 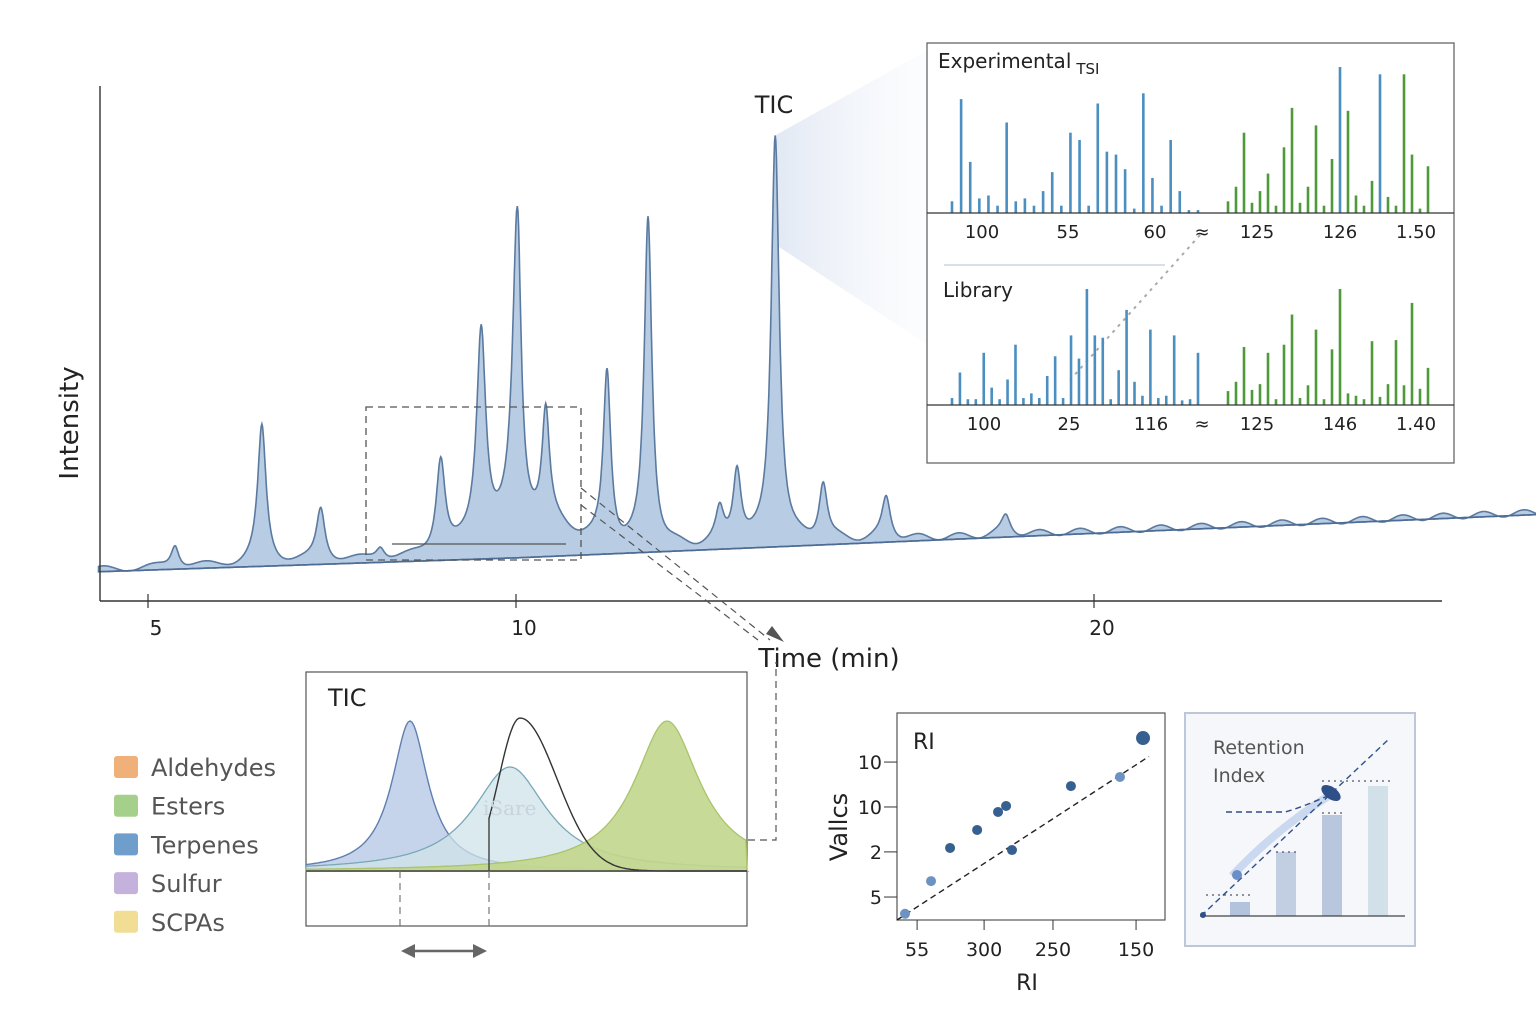 I want to click on legend-label-esters: Esters, so click(x=188, y=807).